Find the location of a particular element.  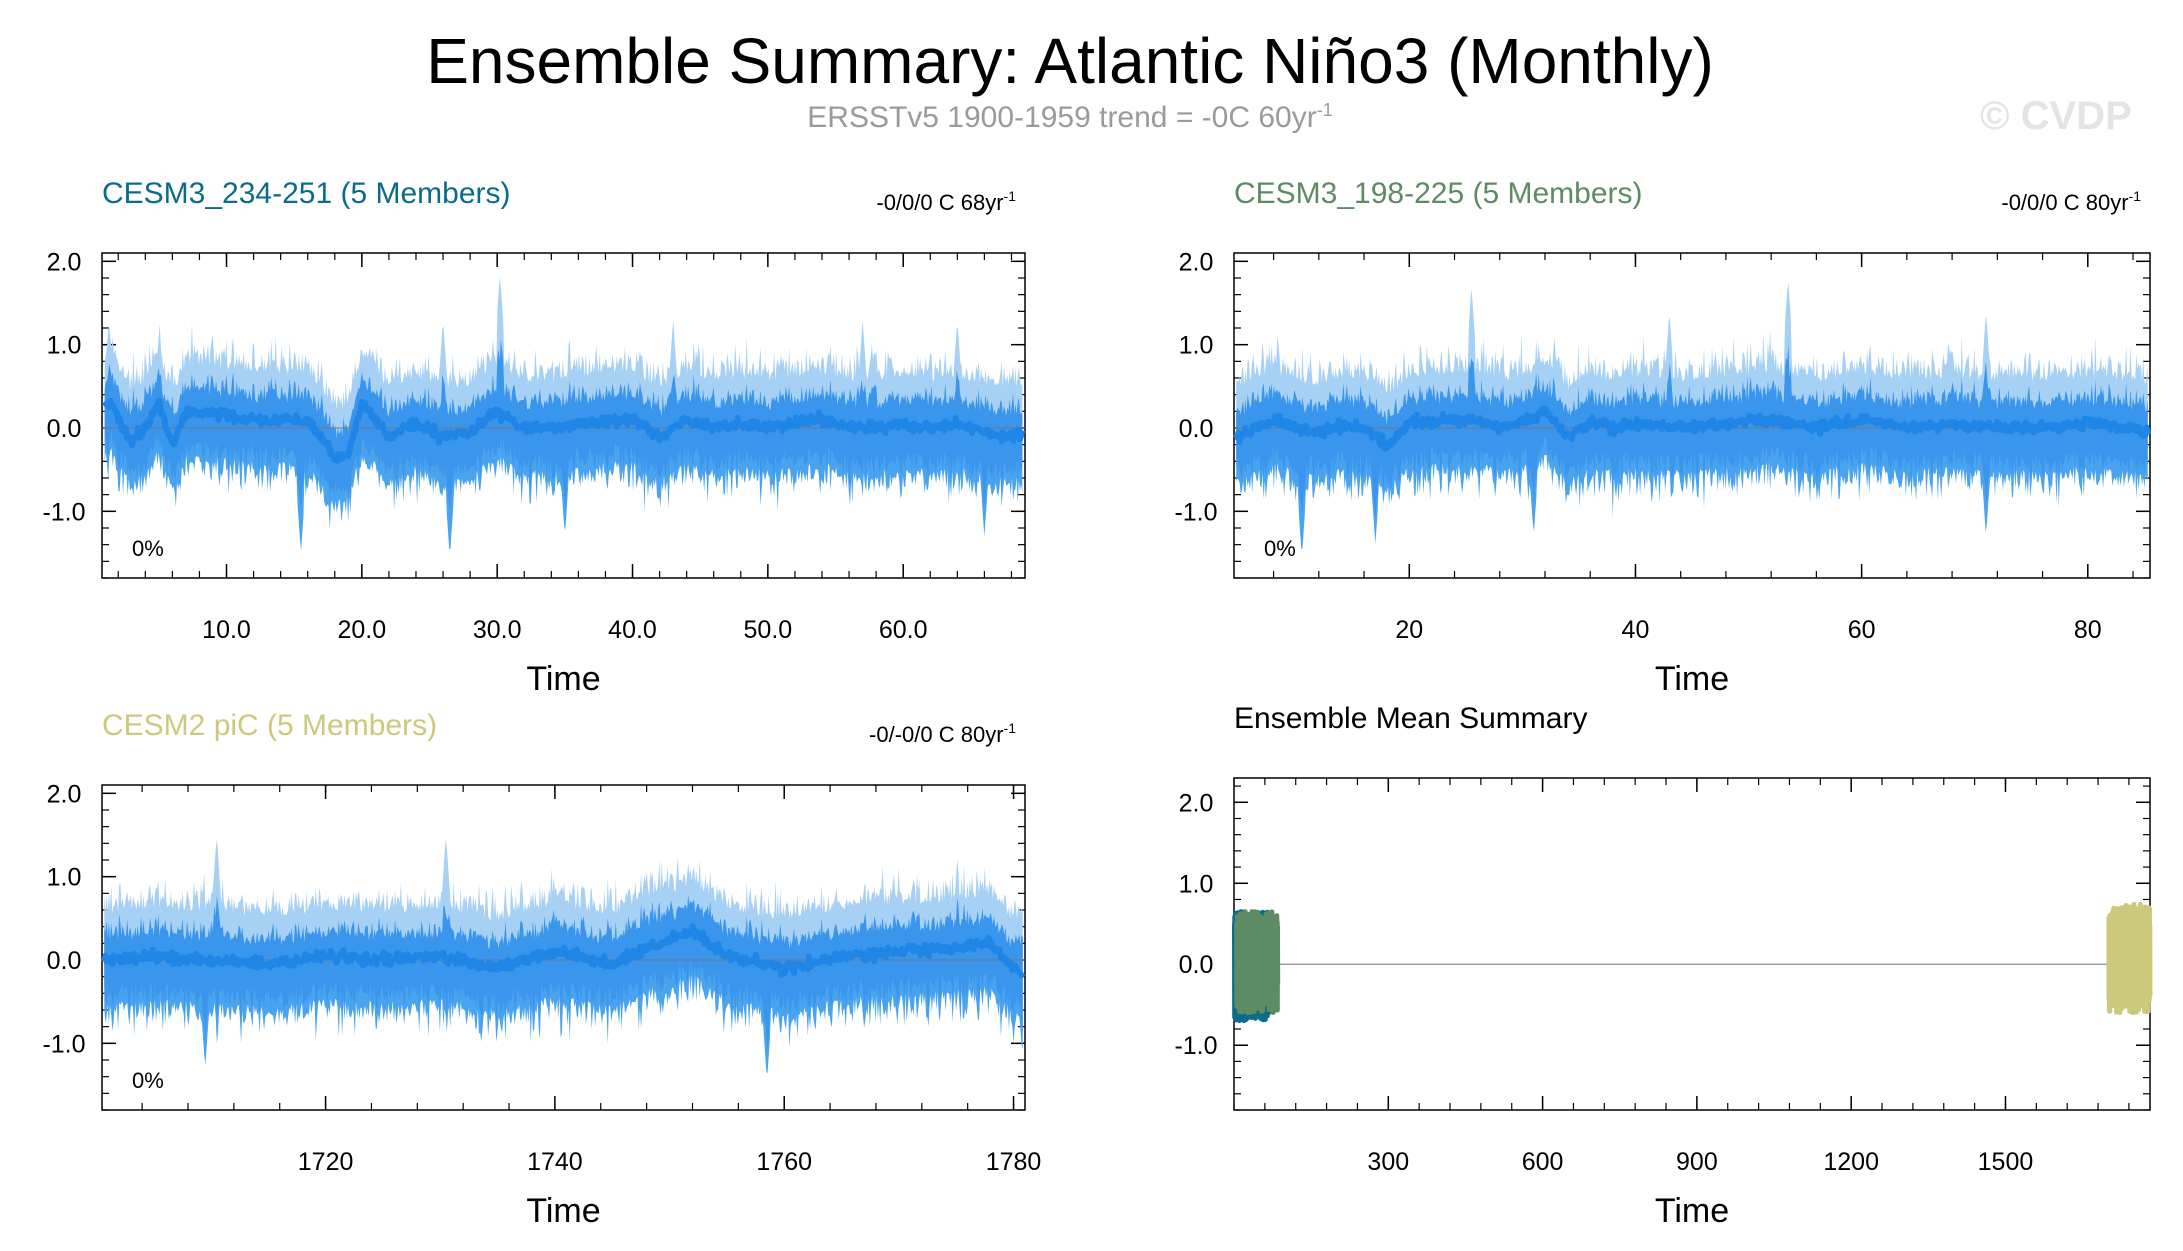

cesm3-198-xtick-label: 40 is located at coordinates (1636, 630).